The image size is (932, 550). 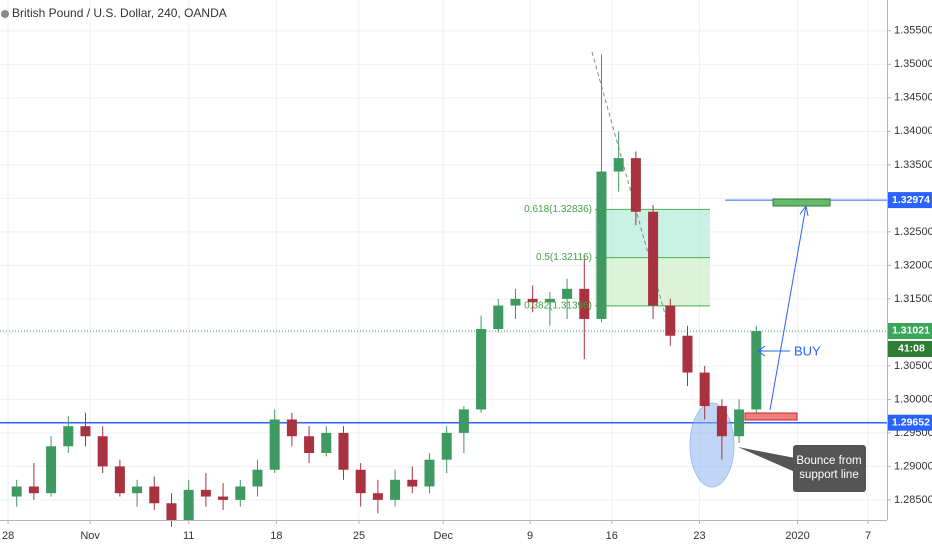 What do you see at coordinates (276, 536) in the screenshot?
I see `x-tick-label: 18` at bounding box center [276, 536].